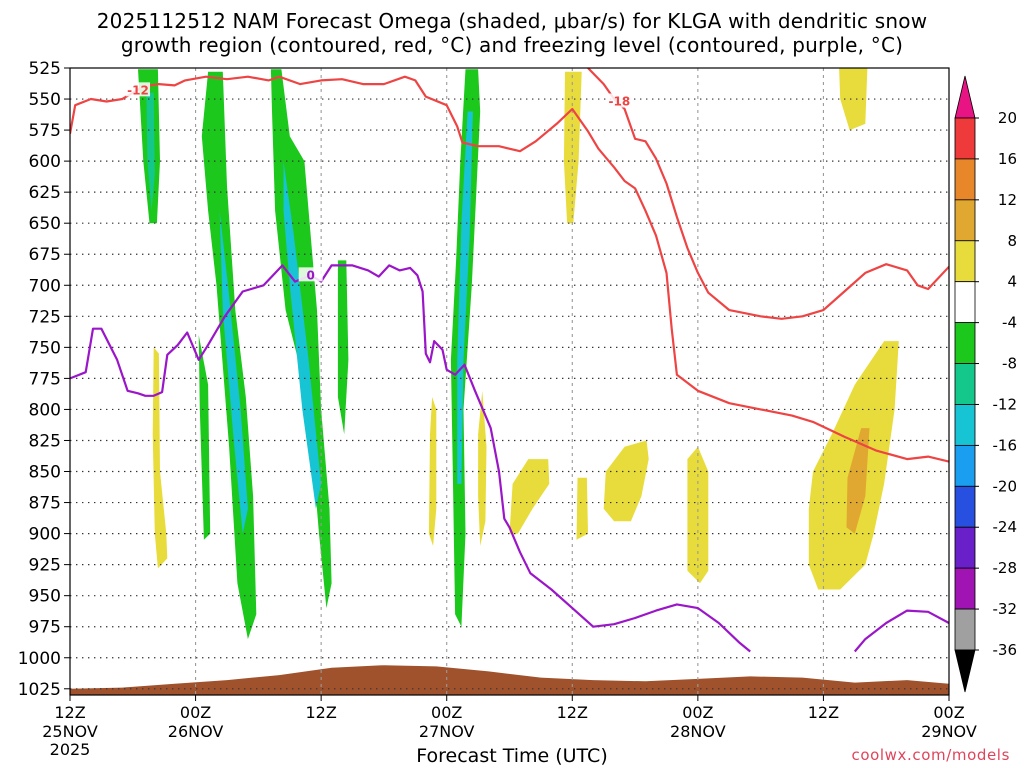  What do you see at coordinates (1005, 527) in the screenshot?
I see `colorbar-tick-label: -24` at bounding box center [1005, 527].